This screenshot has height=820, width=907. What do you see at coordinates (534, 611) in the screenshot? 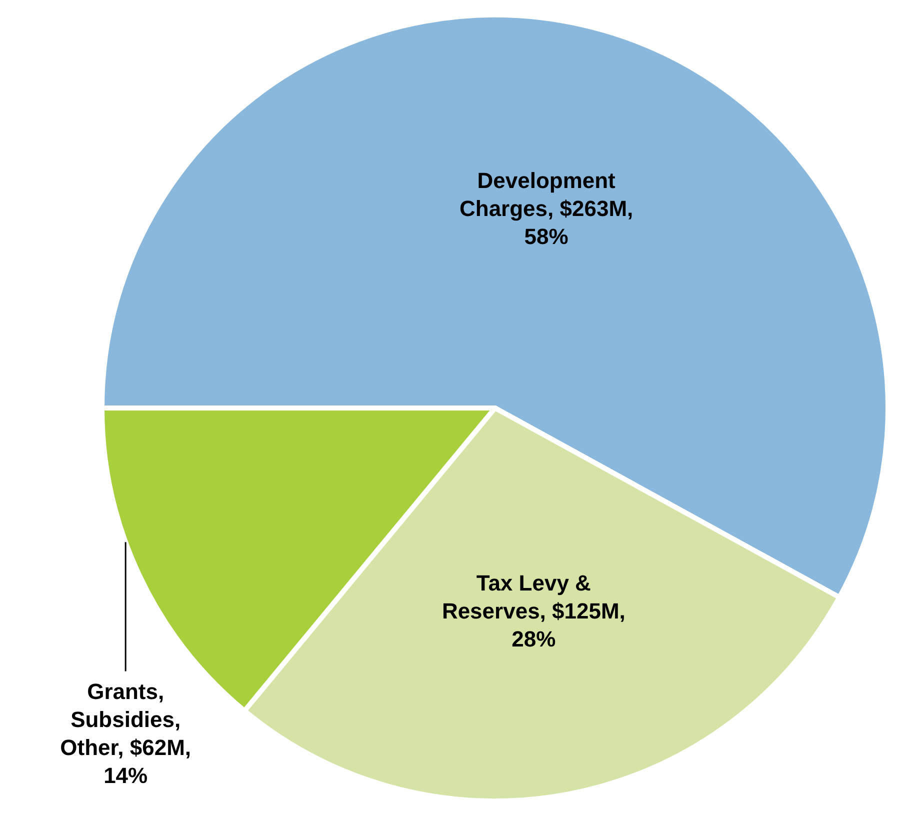
I see `slice-label: Tax Levy & Reserves, $125M, 28%` at bounding box center [534, 611].